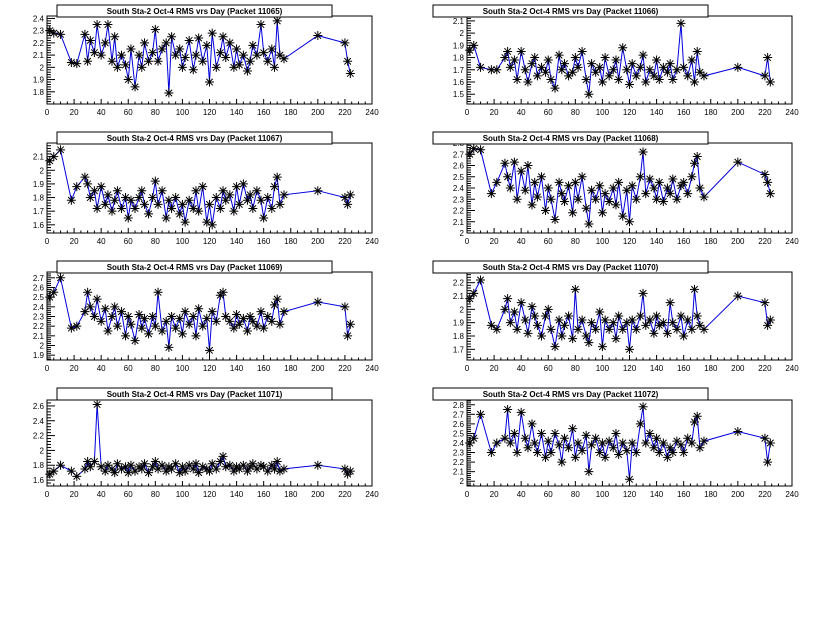  I want to click on x-tick-label: 100, so click(183, 241).